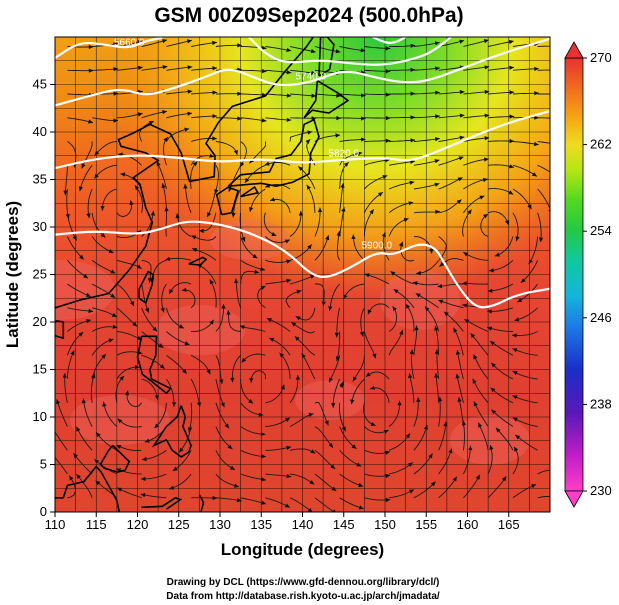 This screenshot has height=605, width=619. I want to click on colorbar-tick-label: 254, so click(601, 230).